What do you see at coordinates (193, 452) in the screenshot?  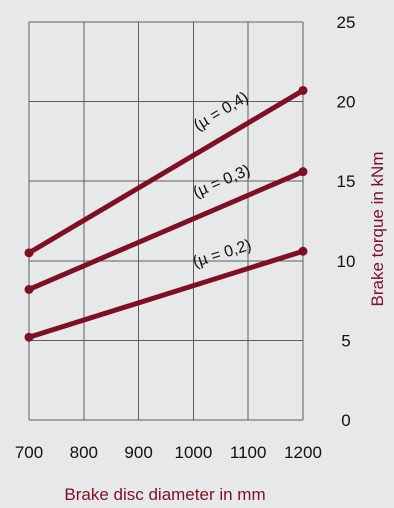 I see `x-tick-label: 1000` at bounding box center [193, 452].